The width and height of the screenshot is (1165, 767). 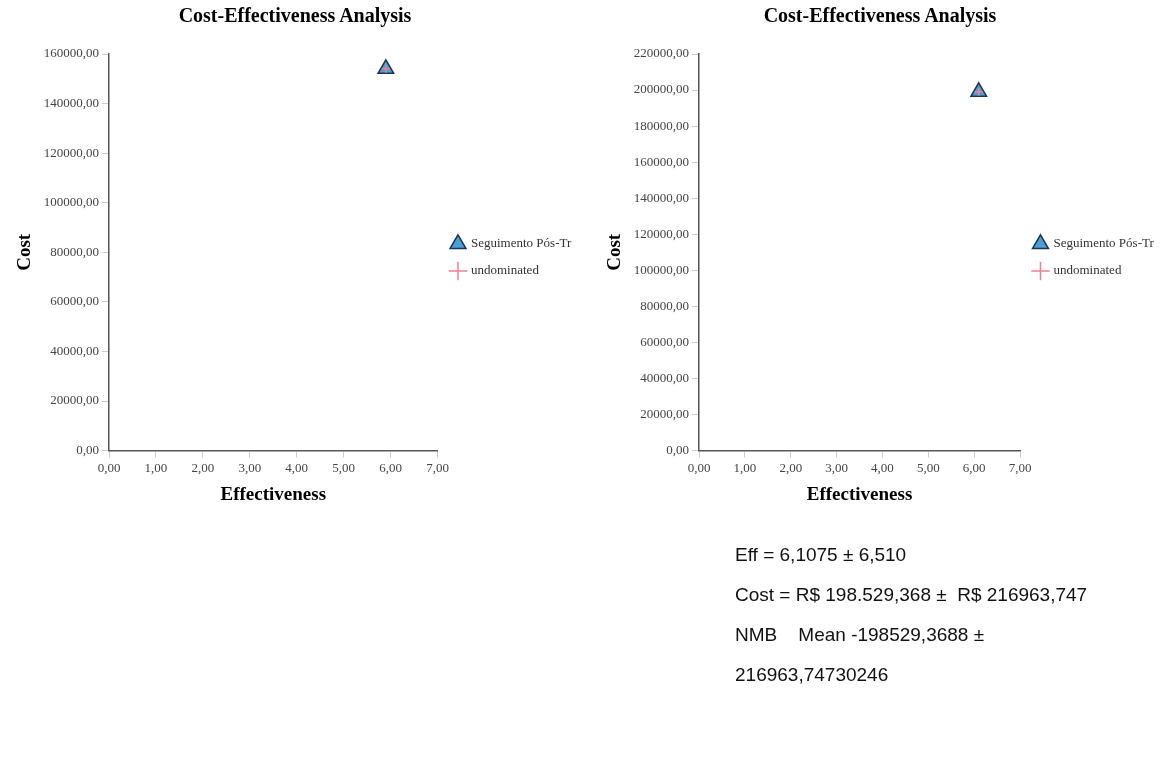 I want to click on y-tick-label: 180000,00, so click(x=661, y=125).